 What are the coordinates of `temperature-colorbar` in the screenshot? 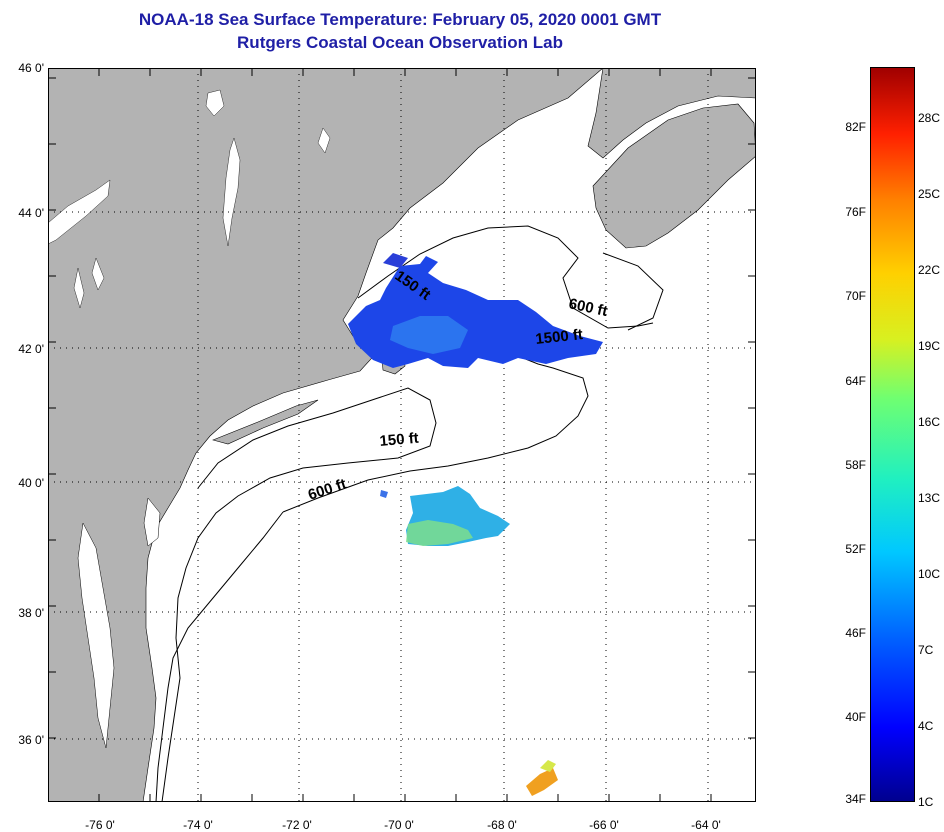 It's located at (892, 434).